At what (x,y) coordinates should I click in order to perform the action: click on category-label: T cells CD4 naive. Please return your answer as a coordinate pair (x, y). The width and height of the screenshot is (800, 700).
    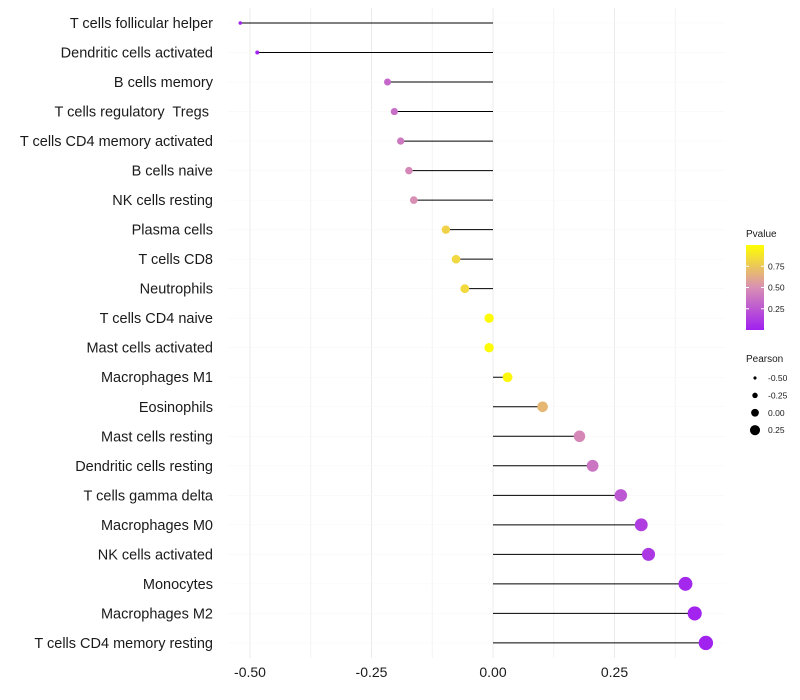
    Looking at the image, I should click on (156, 319).